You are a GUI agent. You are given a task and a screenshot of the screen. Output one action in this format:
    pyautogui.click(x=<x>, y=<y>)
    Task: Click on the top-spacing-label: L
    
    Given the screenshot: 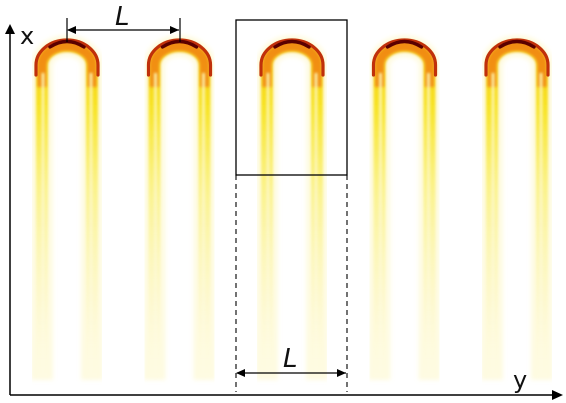 What is the action you would take?
    pyautogui.click(x=122, y=17)
    